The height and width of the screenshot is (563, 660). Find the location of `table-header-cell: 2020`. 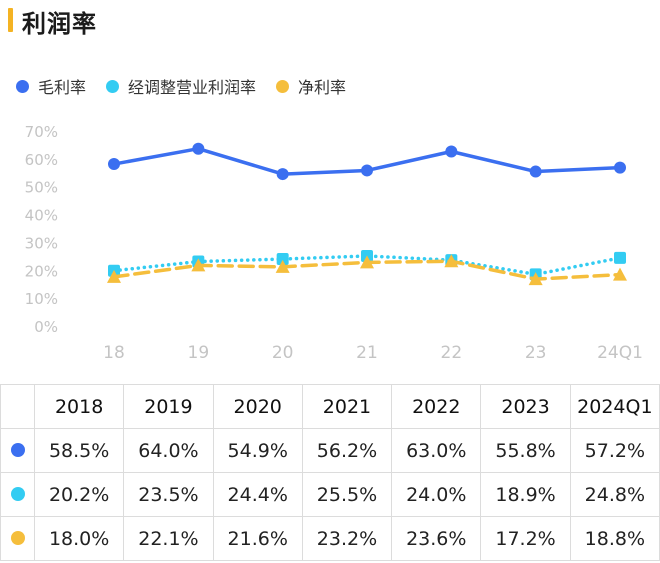

table-header-cell: 2020 is located at coordinates (257, 406).